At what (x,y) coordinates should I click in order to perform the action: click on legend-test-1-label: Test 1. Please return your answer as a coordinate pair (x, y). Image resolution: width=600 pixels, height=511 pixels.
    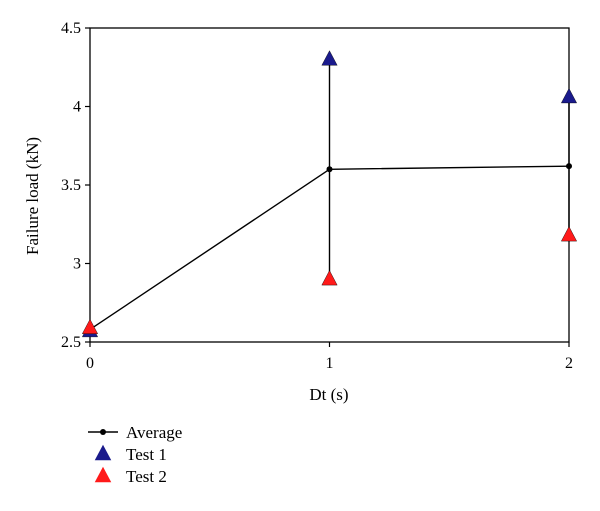
    Looking at the image, I should click on (146, 454).